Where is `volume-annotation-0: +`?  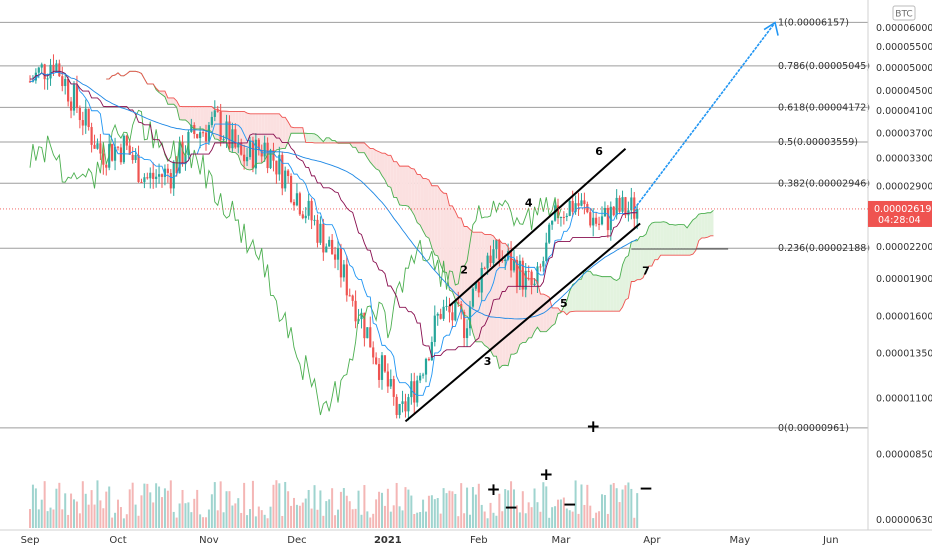
volume-annotation-0: + is located at coordinates (493, 490).